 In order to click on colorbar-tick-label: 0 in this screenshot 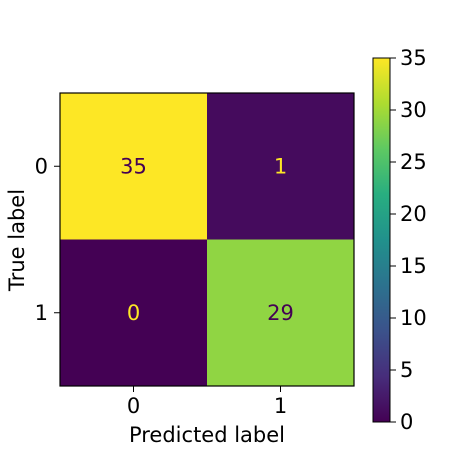, I will do `click(406, 422)`.